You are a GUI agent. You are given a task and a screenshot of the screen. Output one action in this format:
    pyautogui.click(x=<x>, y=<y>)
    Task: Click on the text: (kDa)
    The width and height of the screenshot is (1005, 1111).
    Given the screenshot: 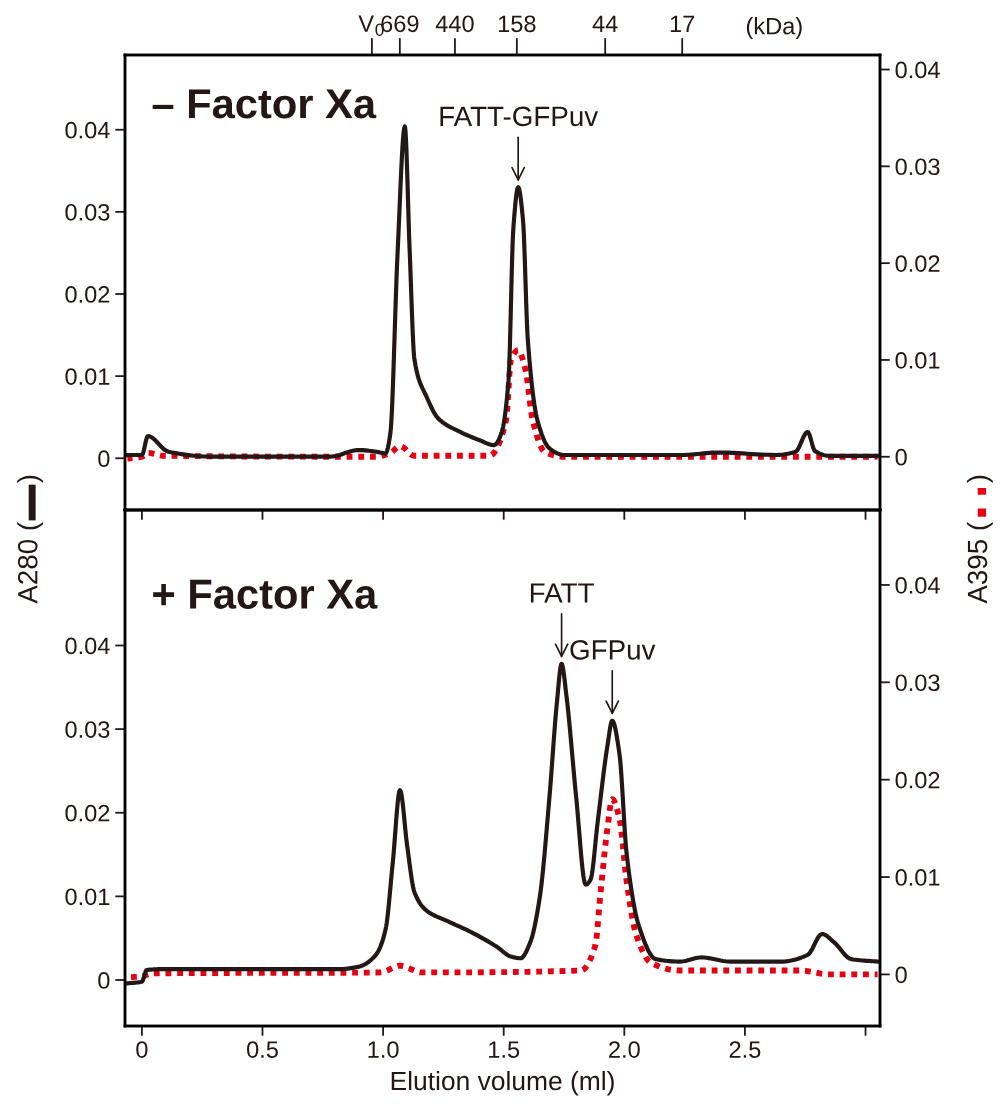 What is the action you would take?
    pyautogui.click(x=774, y=28)
    